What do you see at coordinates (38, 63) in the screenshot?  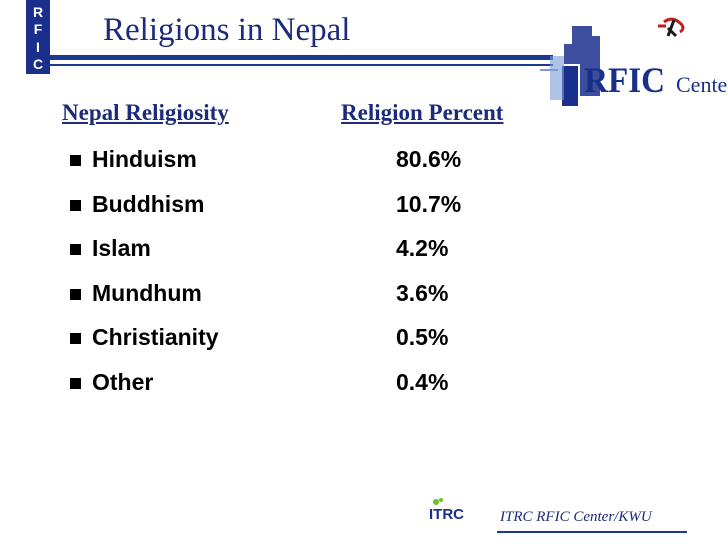 I see `badge-letter-c: C` at bounding box center [38, 63].